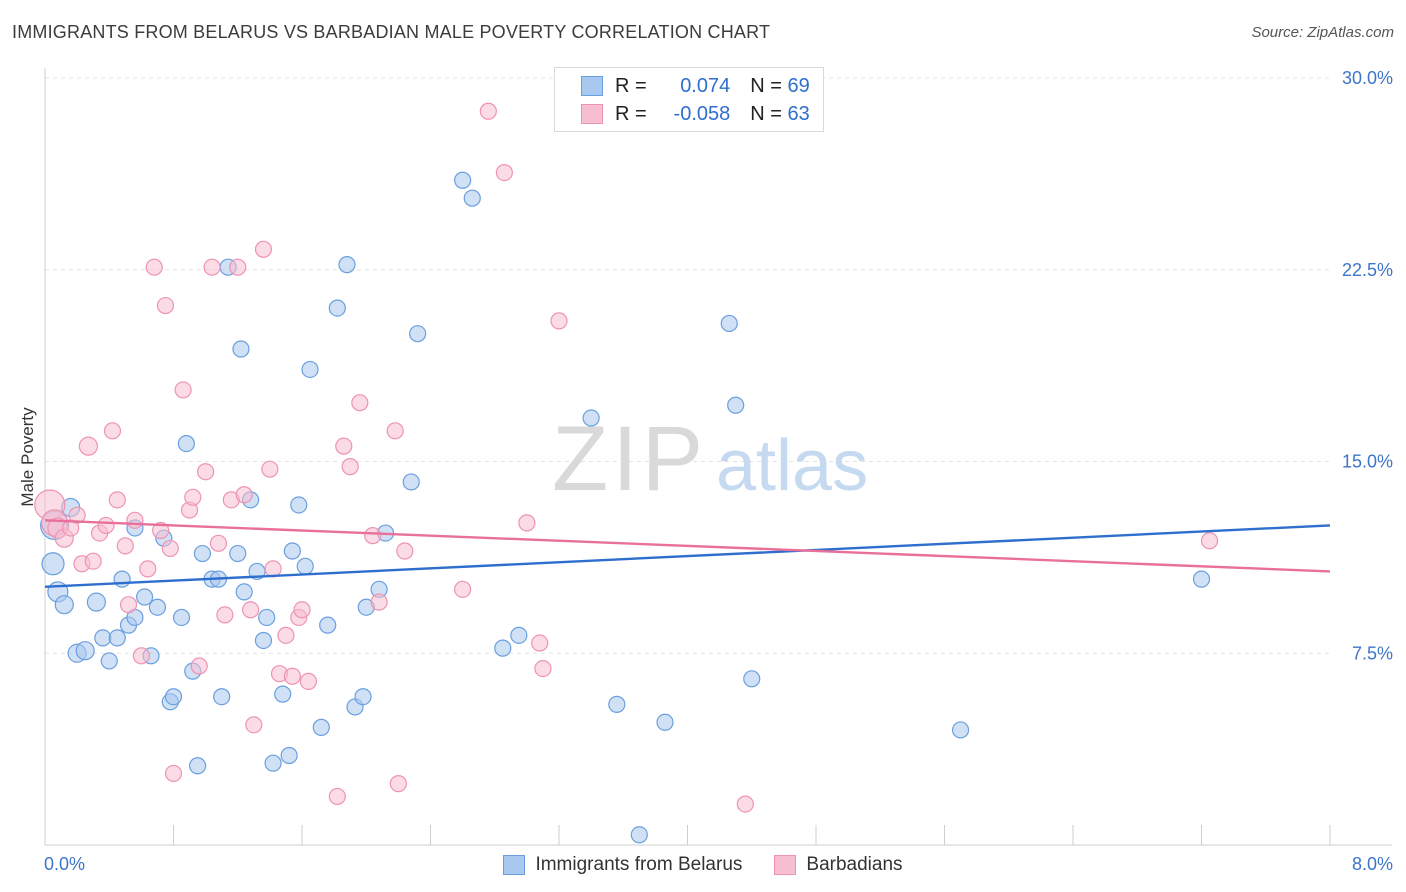 The height and width of the screenshot is (892, 1406). Describe the element at coordinates (622, 865) in the screenshot. I see `series-legend-belarus: Immigrants from Belarus` at that location.